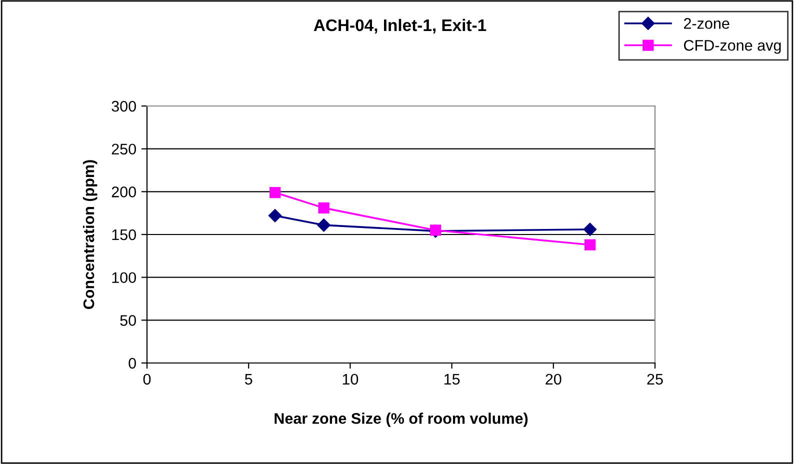  Describe the element at coordinates (124, 234) in the screenshot. I see `y-tick-label: 150` at that location.